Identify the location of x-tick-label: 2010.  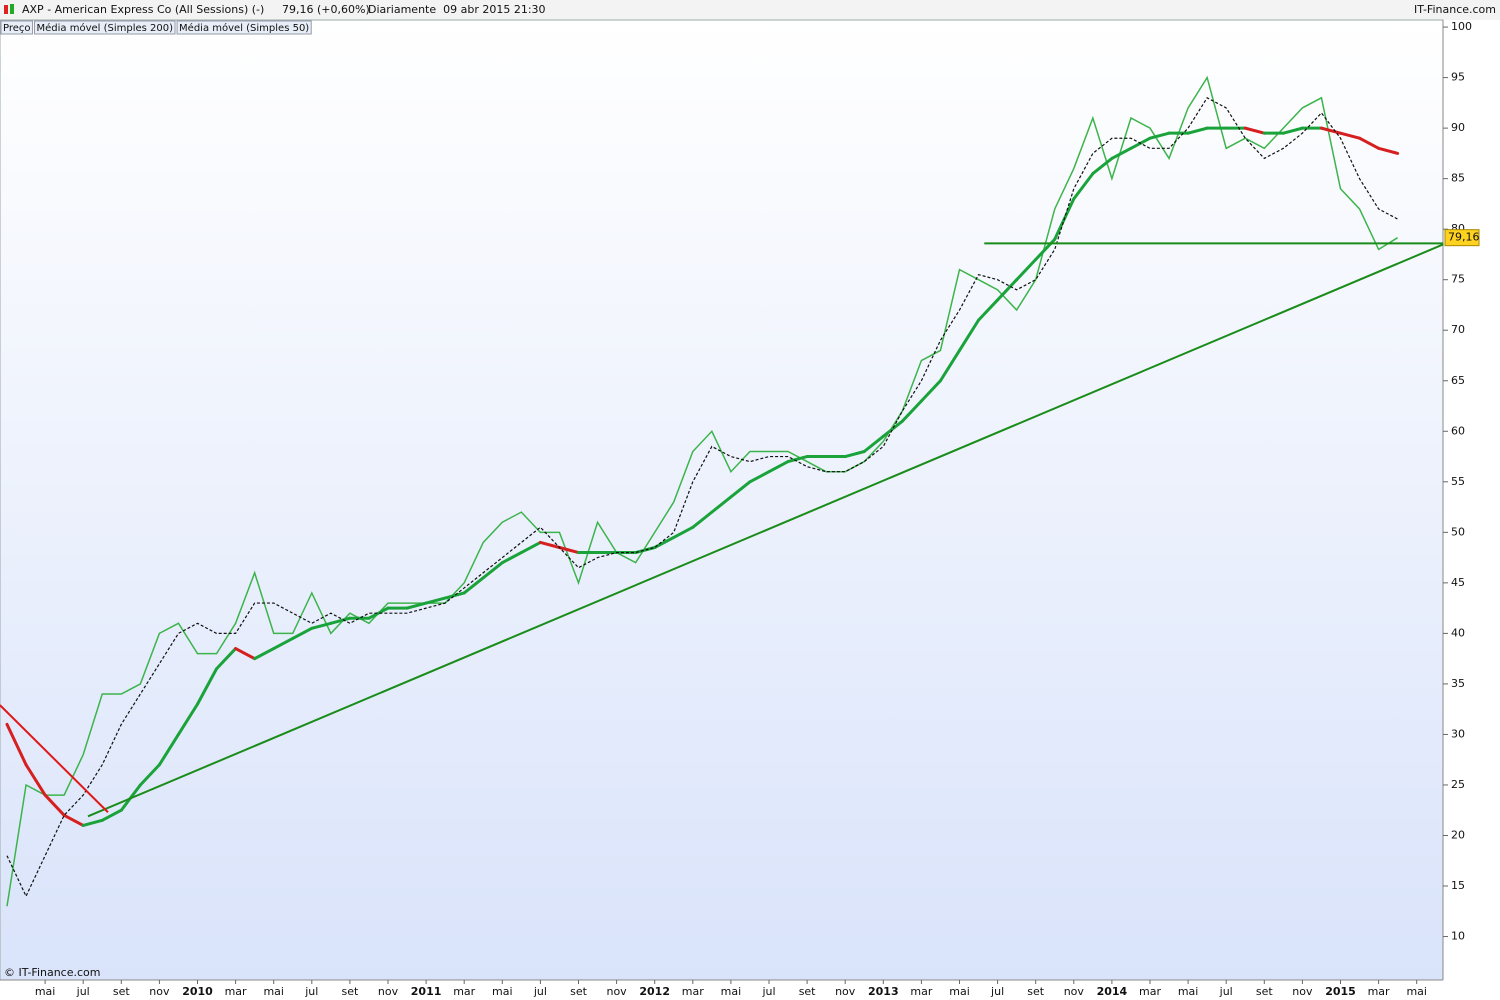
(197, 991).